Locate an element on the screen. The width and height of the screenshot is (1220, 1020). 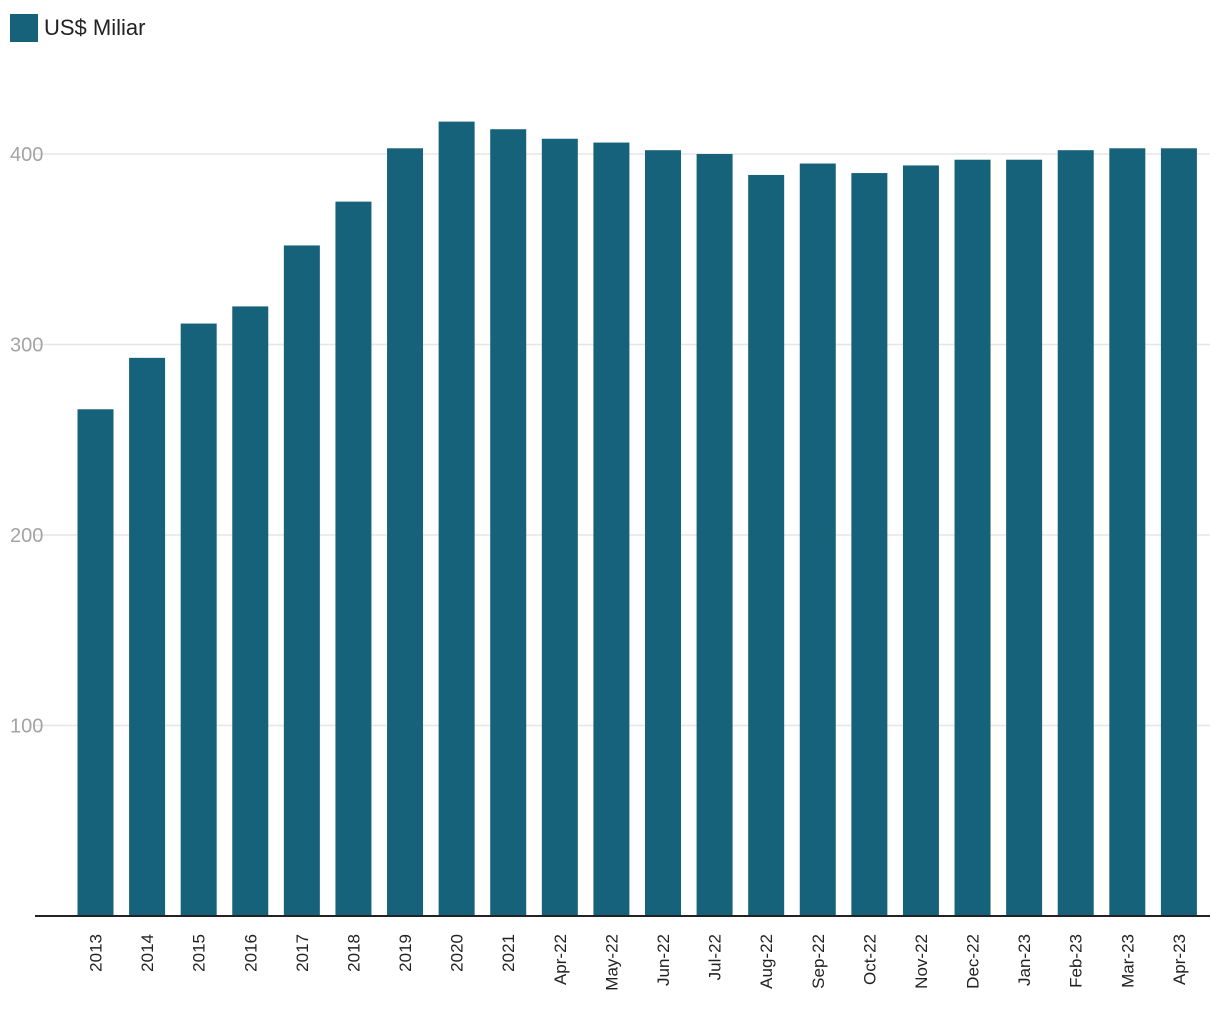
bar-2021 is located at coordinates (508, 523).